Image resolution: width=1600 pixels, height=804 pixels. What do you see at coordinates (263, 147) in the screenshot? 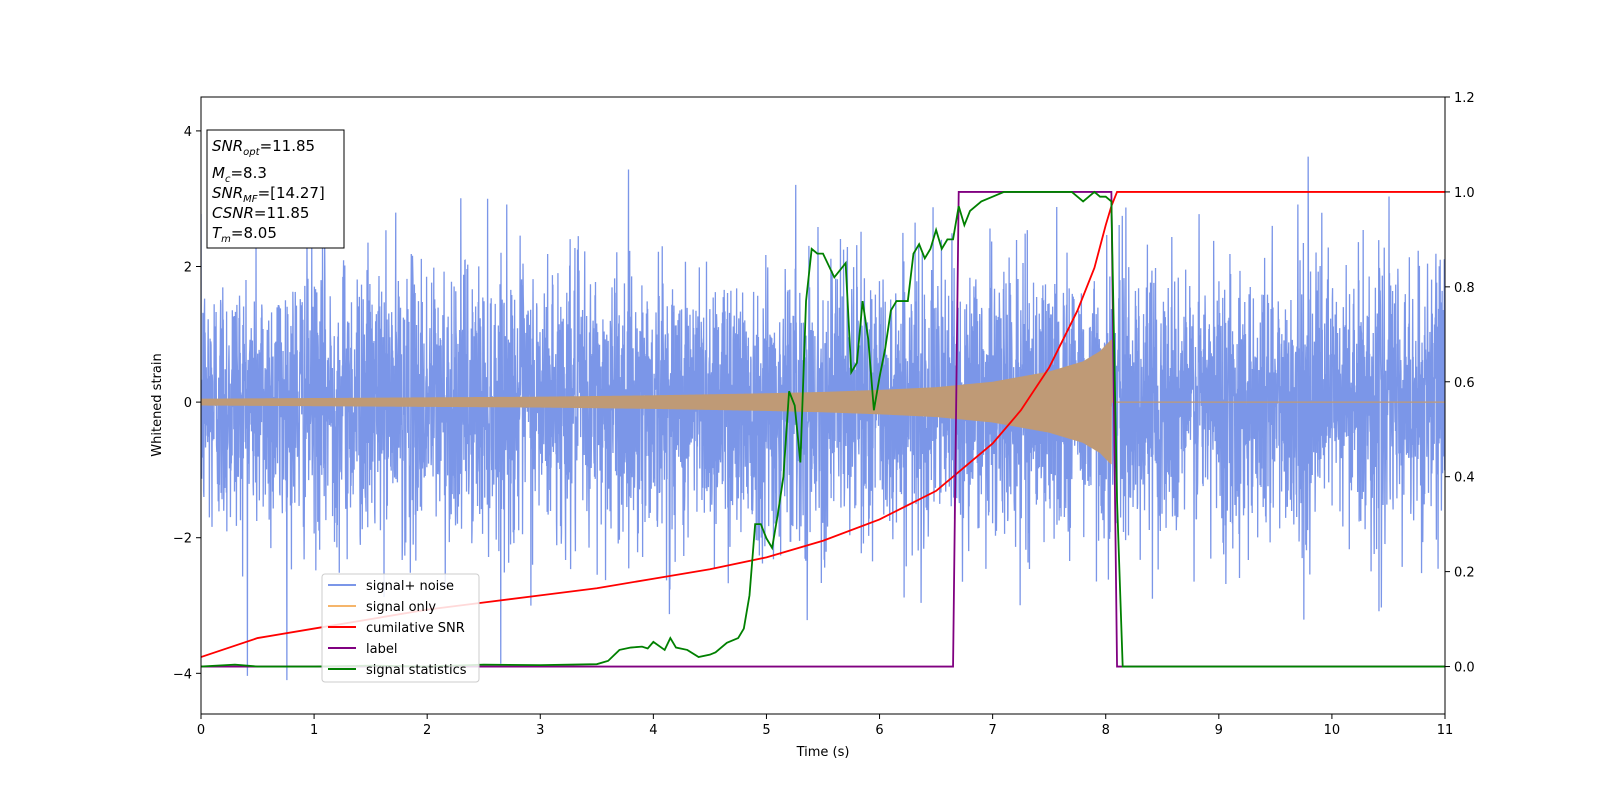
I see `info-snr-opt: SNRopt=11.85` at bounding box center [263, 147].